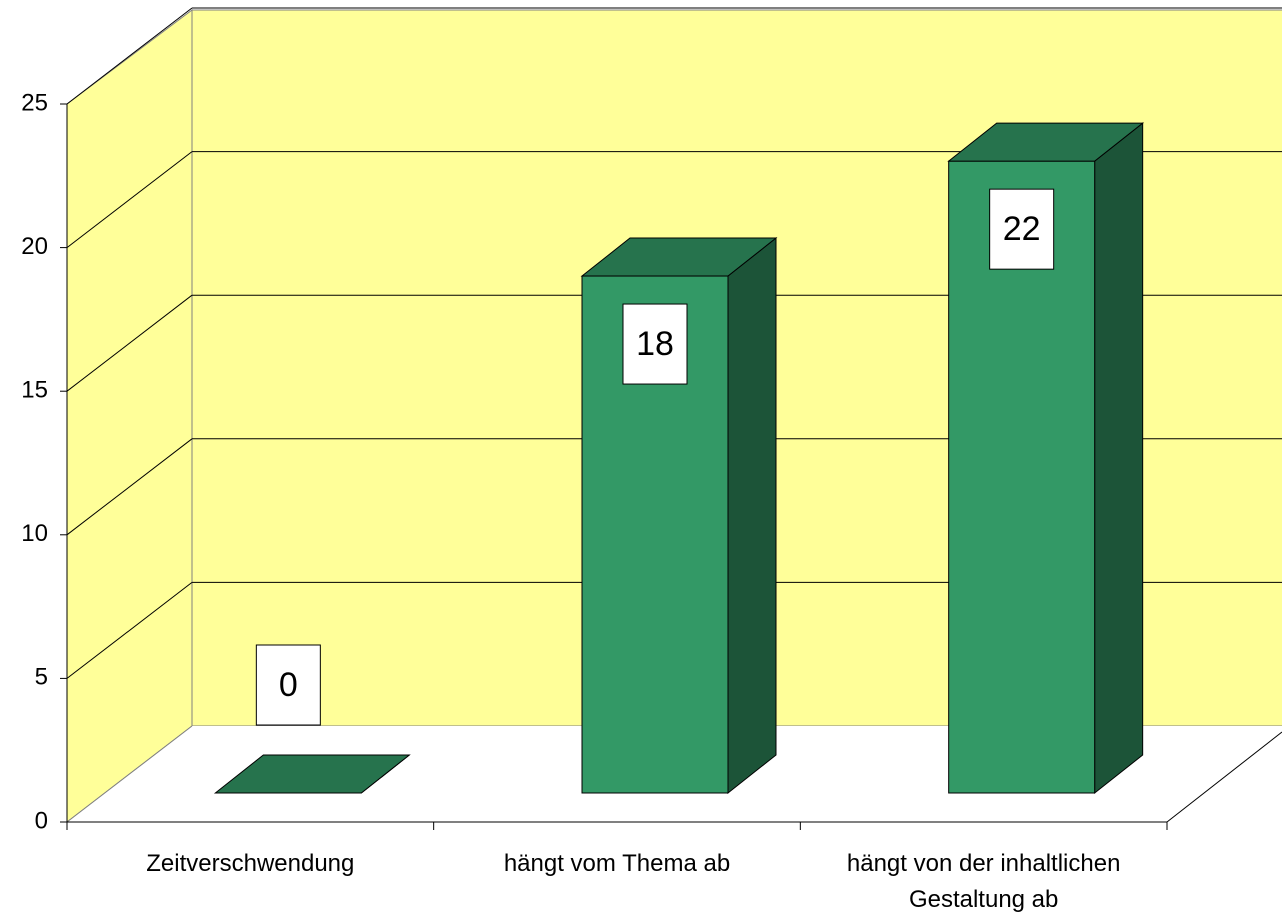 This screenshot has height=919, width=1282. I want to click on value-label: 0, so click(288, 685).